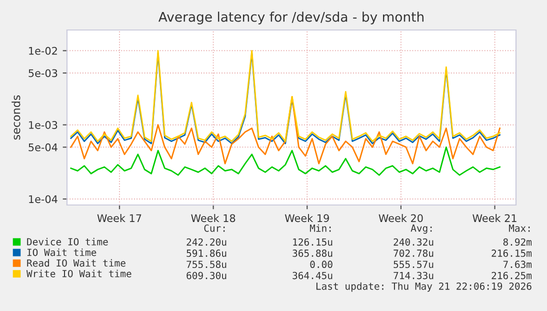  What do you see at coordinates (76, 263) in the screenshot?
I see `legend-label: Read IO Wait time` at bounding box center [76, 263].